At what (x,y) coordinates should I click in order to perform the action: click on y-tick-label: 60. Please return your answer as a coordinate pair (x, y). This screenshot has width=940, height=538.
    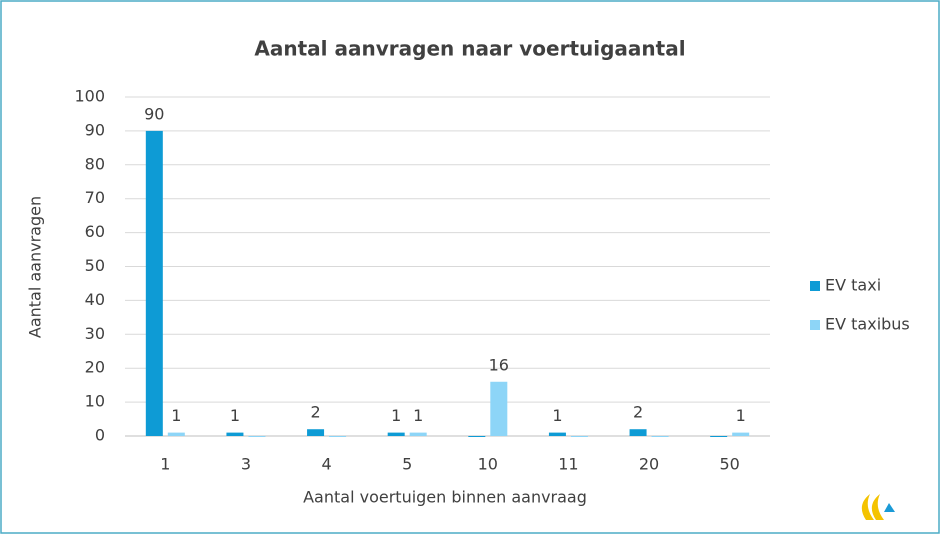
    Looking at the image, I should click on (95, 231).